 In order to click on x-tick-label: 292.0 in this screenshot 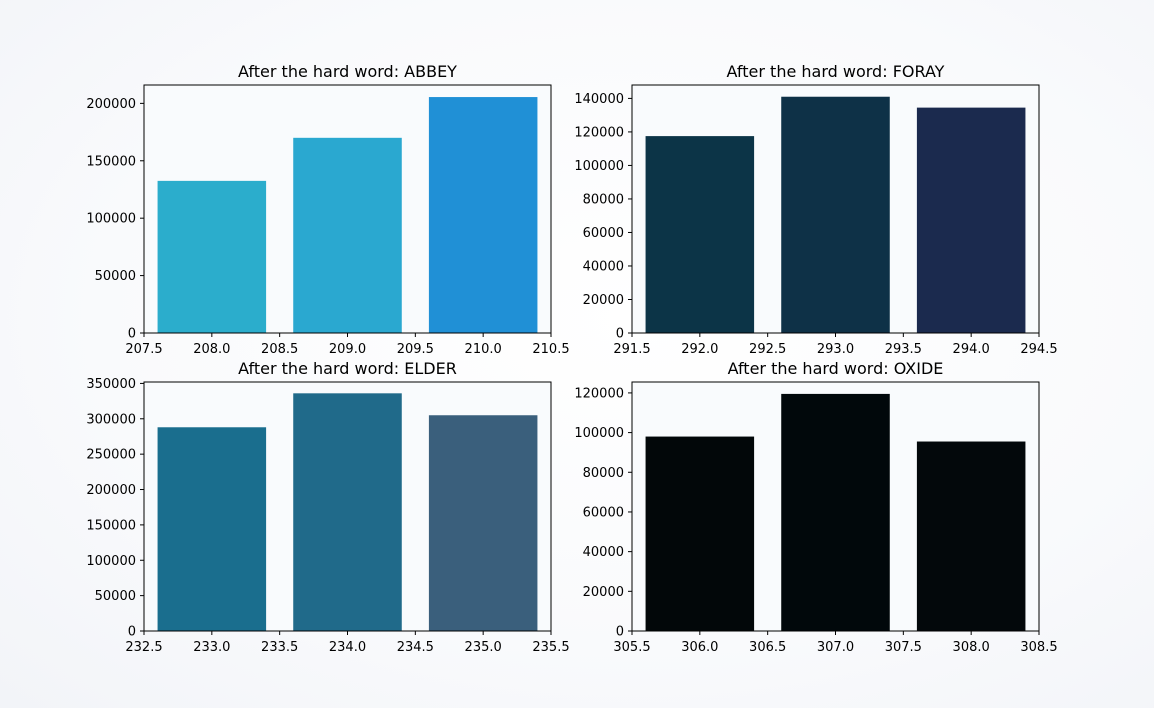, I will do `click(699, 349)`.